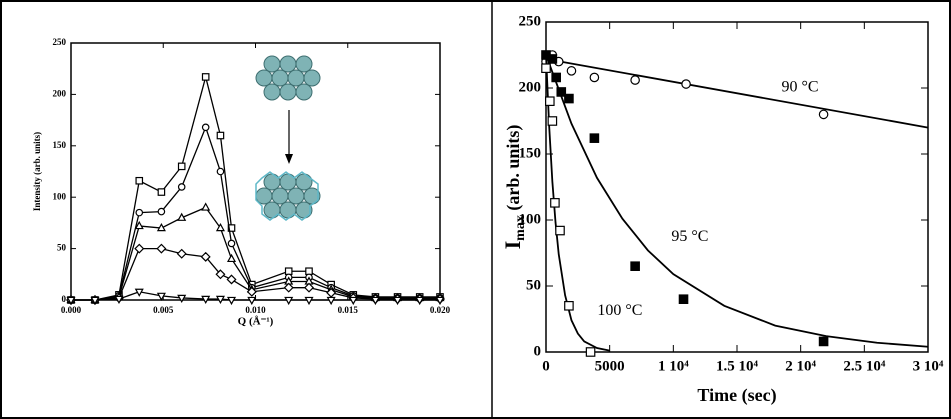 The width and height of the screenshot is (951, 419). What do you see at coordinates (799, 87) in the screenshot?
I see `series-annotation: 90 °C` at bounding box center [799, 87].